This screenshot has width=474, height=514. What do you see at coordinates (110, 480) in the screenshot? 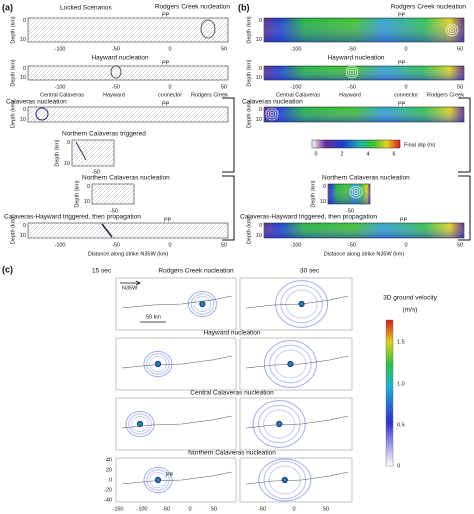
I see `y-tick-label: 0` at bounding box center [110, 480].